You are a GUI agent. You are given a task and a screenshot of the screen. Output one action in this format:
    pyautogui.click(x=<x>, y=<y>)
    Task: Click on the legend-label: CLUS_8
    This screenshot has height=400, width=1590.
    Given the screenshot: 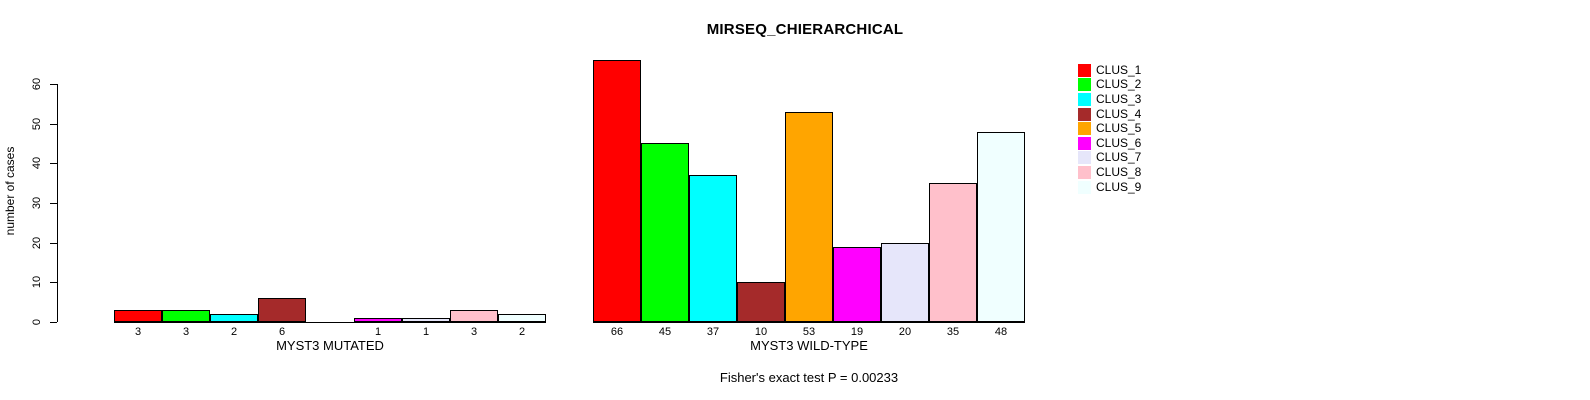 What is the action you would take?
    pyautogui.click(x=1119, y=171)
    